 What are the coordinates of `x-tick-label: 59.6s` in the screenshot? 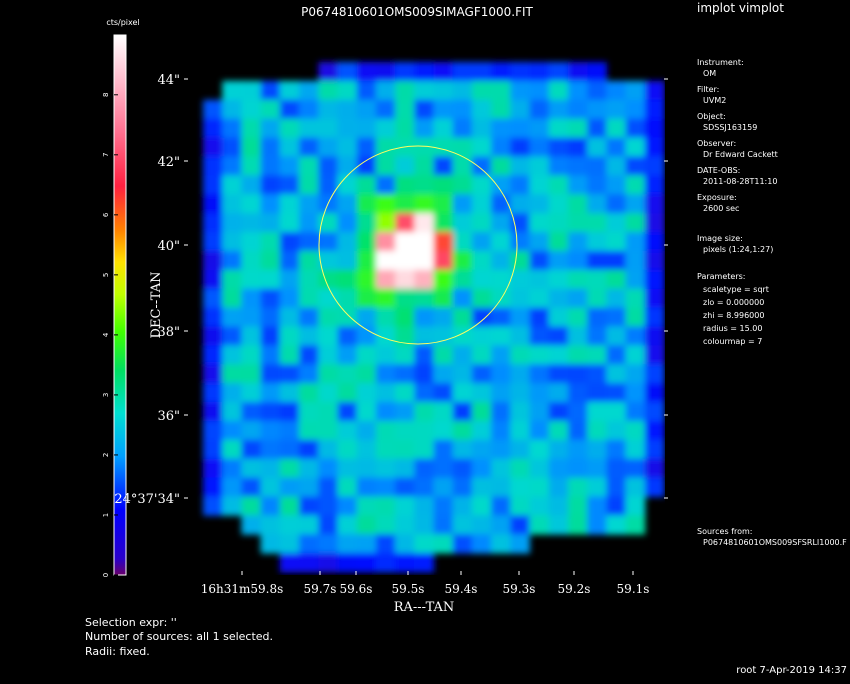 It's located at (356, 589).